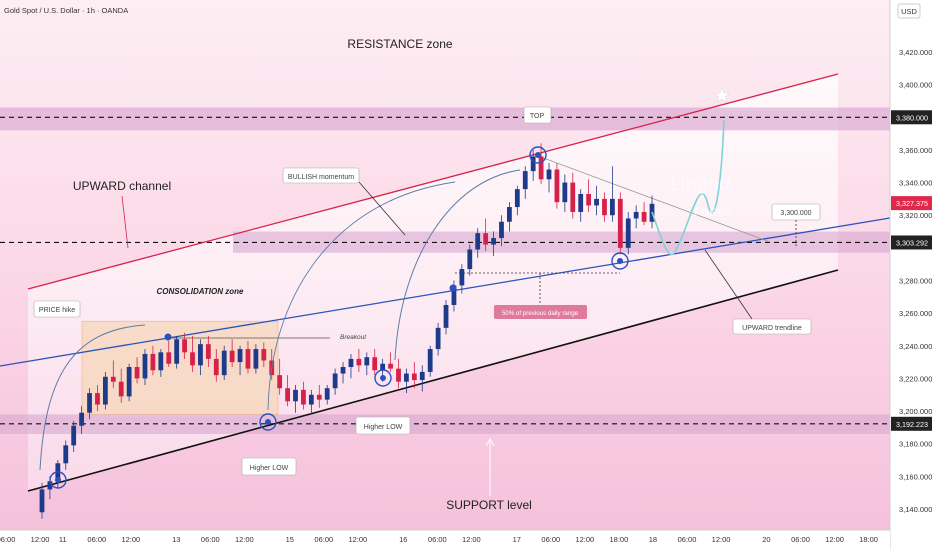  What do you see at coordinates (357, 539) in the screenshot?
I see `x-tick-label: 12:00` at bounding box center [357, 539].